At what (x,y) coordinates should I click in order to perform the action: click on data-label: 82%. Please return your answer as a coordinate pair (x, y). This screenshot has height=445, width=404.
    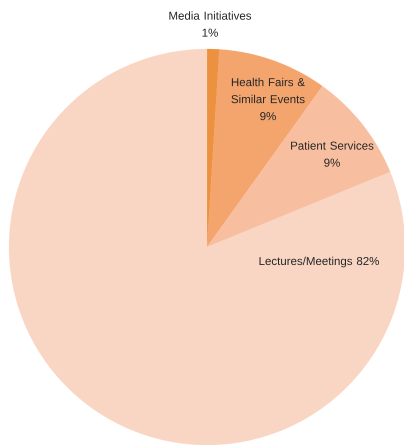
    Looking at the image, I should click on (367, 261).